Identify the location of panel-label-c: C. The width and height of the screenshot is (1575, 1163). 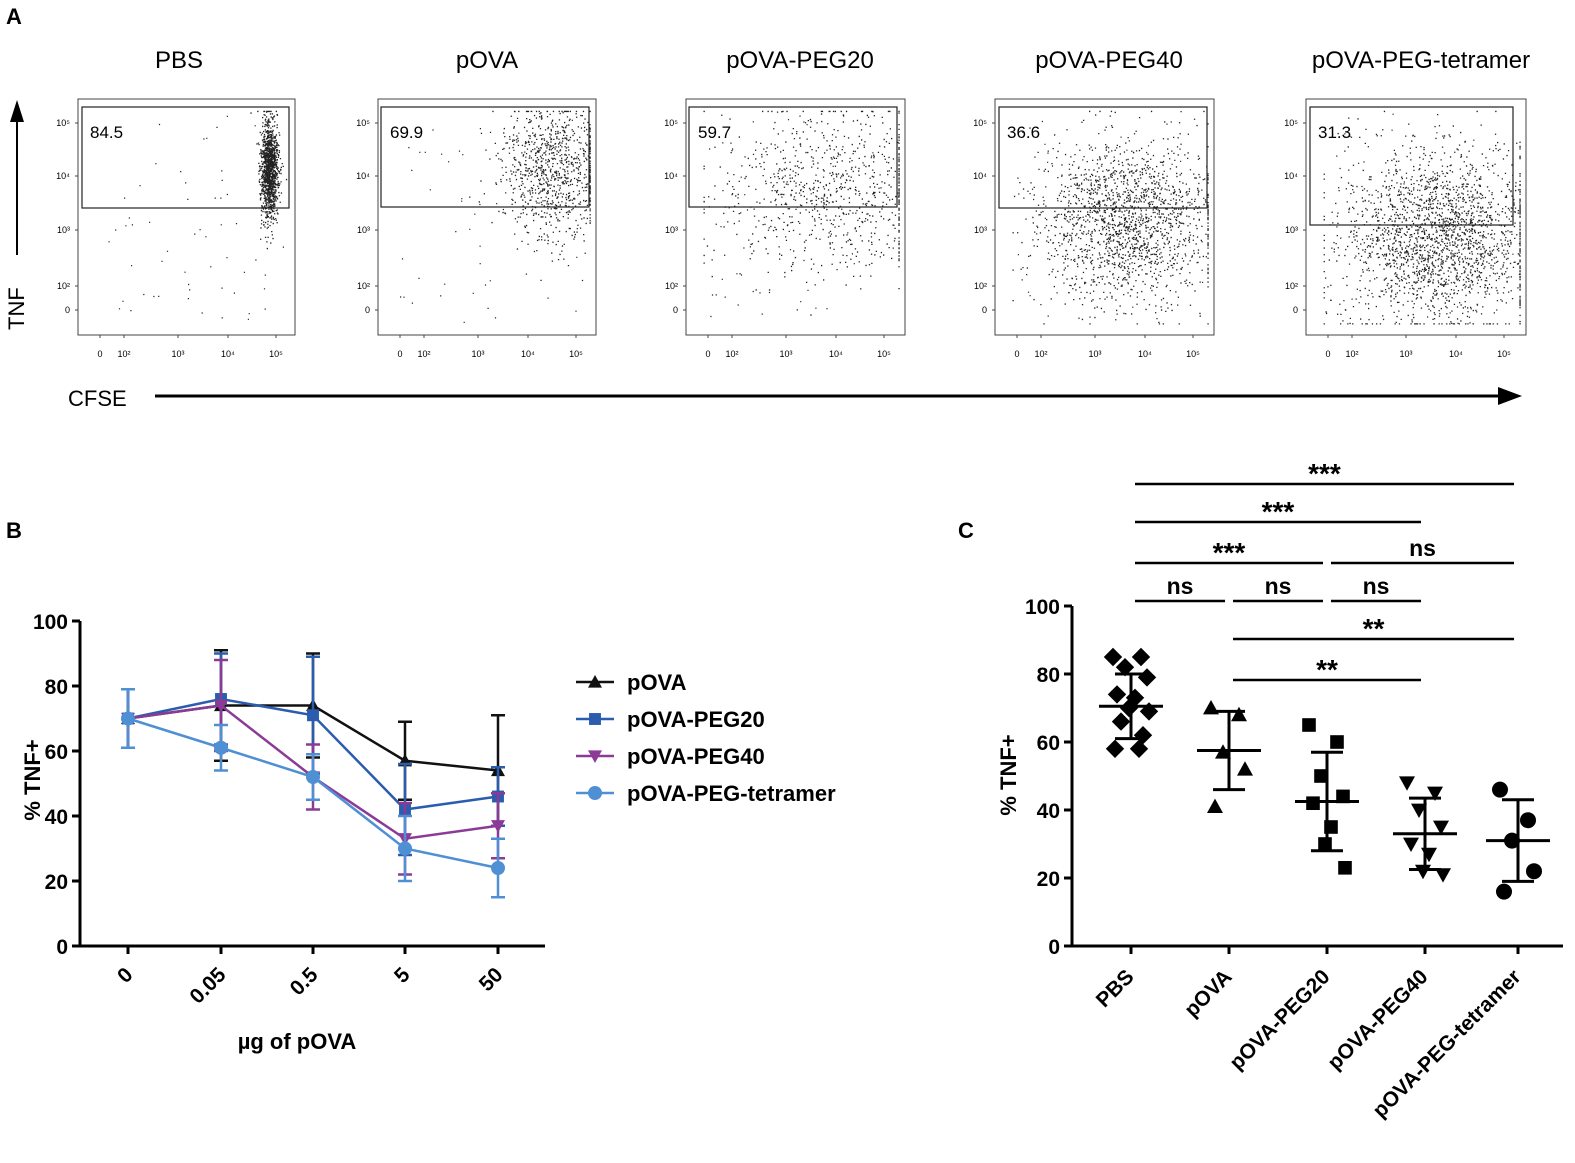
(966, 530).